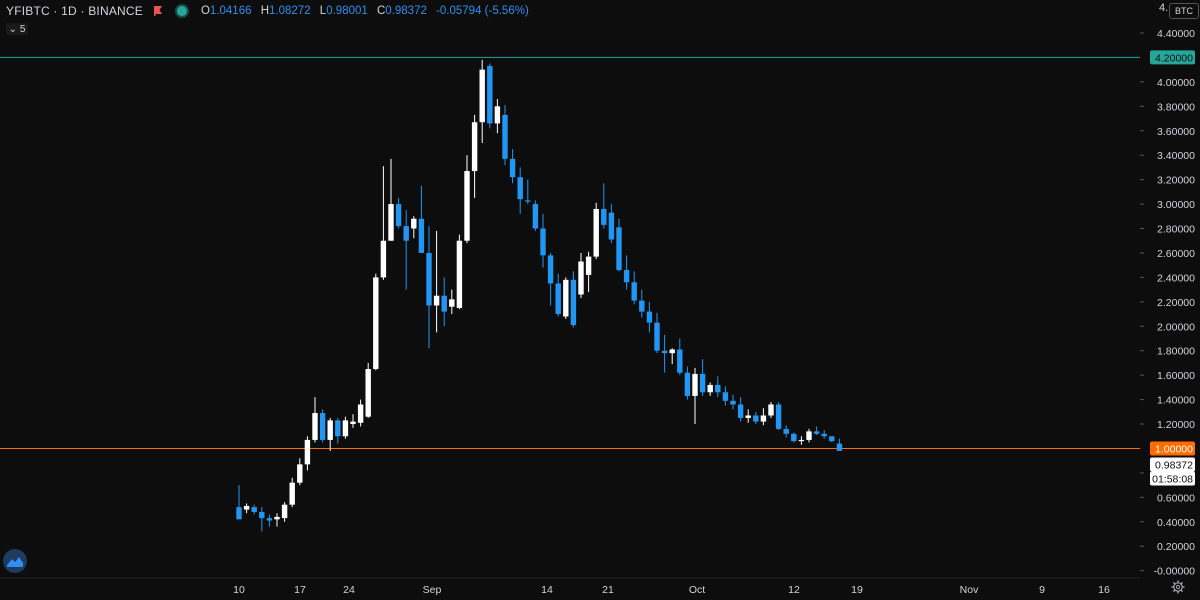 This screenshot has height=600, width=1200. What do you see at coordinates (74, 11) in the screenshot?
I see `symbol-title: YFIBTC · 1D · BINANCE` at bounding box center [74, 11].